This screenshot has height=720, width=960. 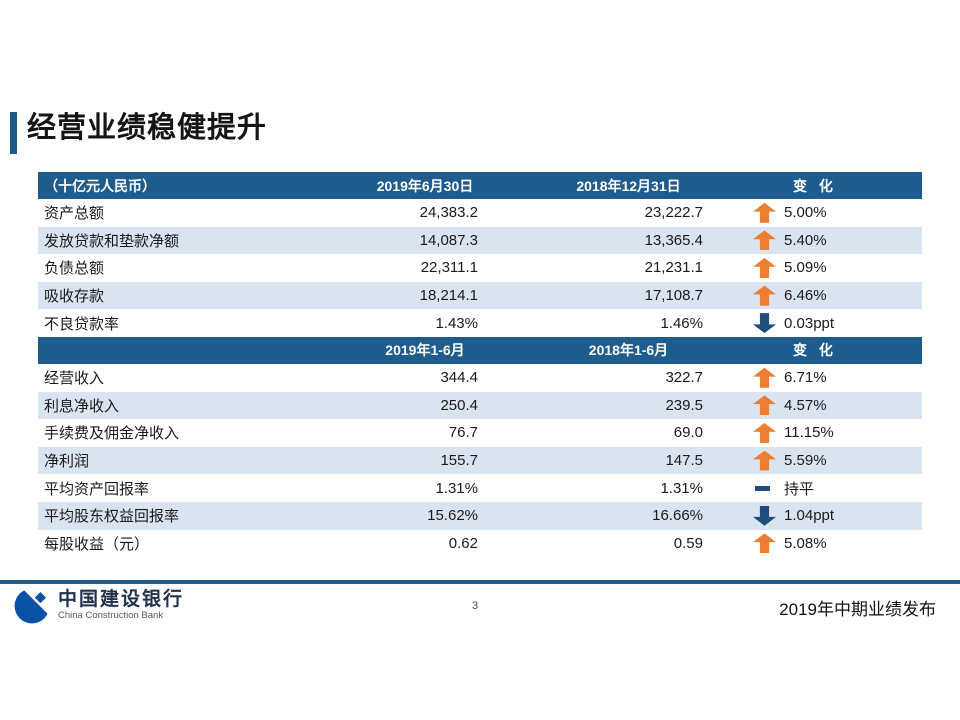 What do you see at coordinates (480, 405) in the screenshot?
I see `table-row: 利息净收入 250.4 239.5 4.57%` at bounding box center [480, 405].